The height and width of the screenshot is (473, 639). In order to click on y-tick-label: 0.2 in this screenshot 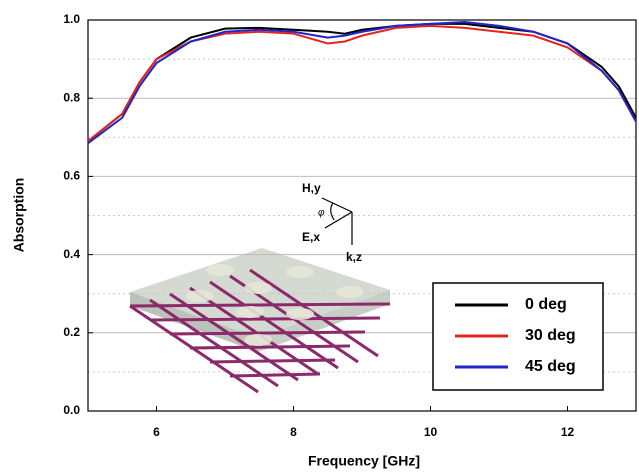, I will do `click(71, 332)`.